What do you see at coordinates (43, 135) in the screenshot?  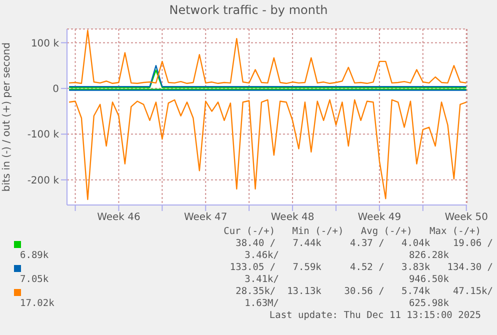 I see `y-tick-label: -100 k` at bounding box center [43, 135].